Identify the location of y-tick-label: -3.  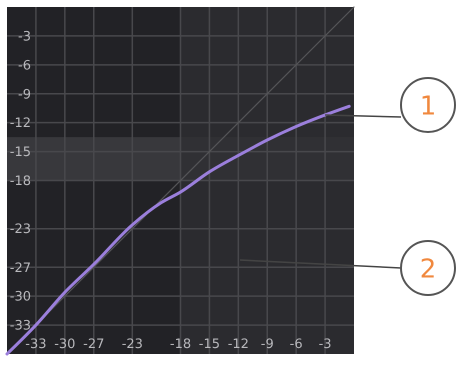
(24, 36).